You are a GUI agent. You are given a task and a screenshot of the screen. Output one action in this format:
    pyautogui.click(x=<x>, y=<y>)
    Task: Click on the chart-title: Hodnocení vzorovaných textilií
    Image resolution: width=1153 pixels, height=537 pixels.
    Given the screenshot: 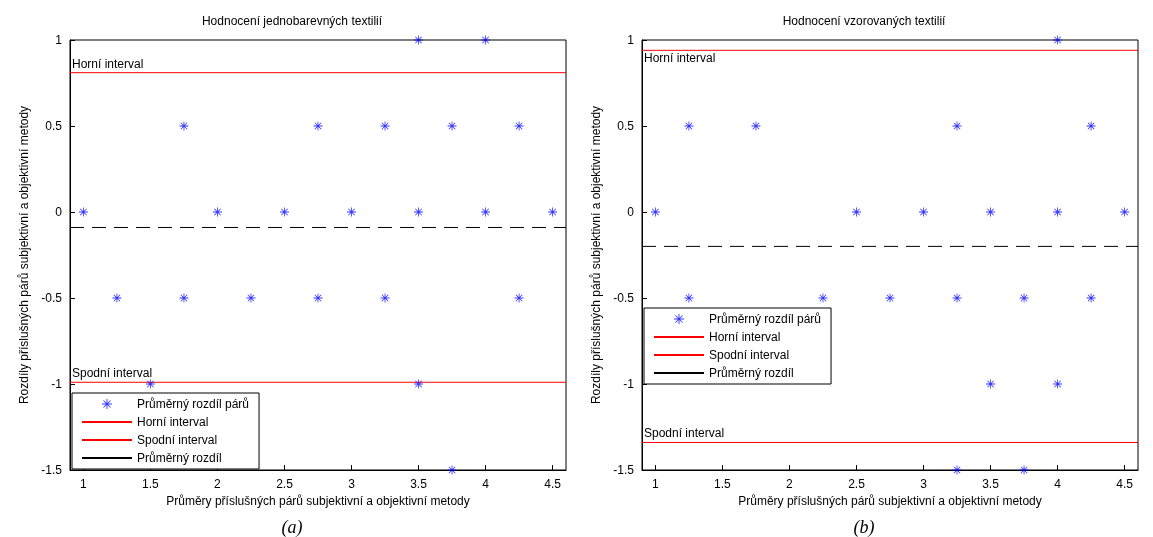 What is the action you would take?
    pyautogui.click(x=864, y=21)
    